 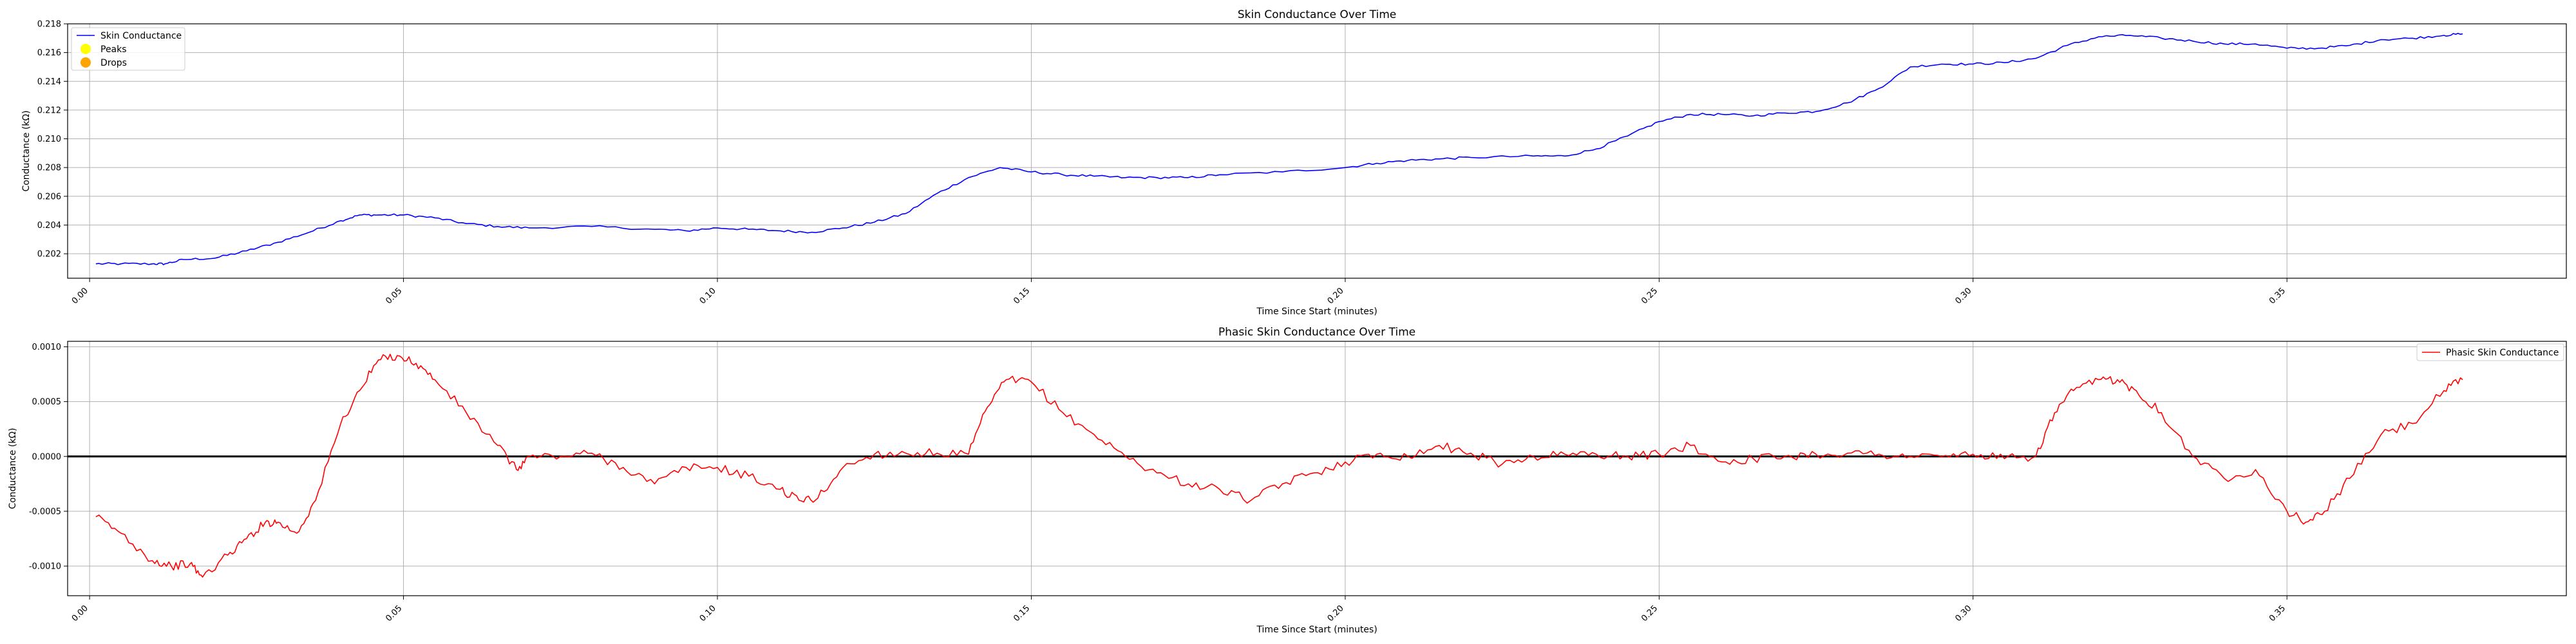 I want to click on y-tick-label: 0.0005, so click(x=47, y=402).